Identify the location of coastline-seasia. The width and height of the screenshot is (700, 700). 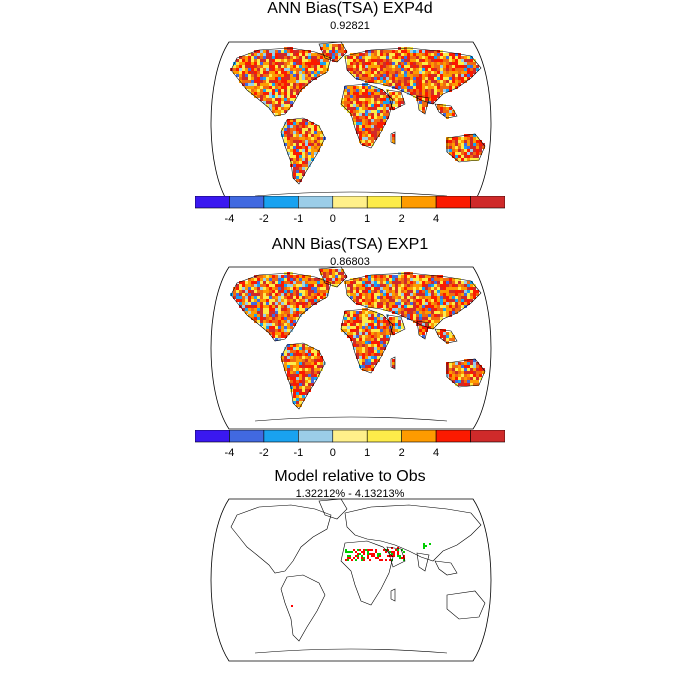
(446, 568).